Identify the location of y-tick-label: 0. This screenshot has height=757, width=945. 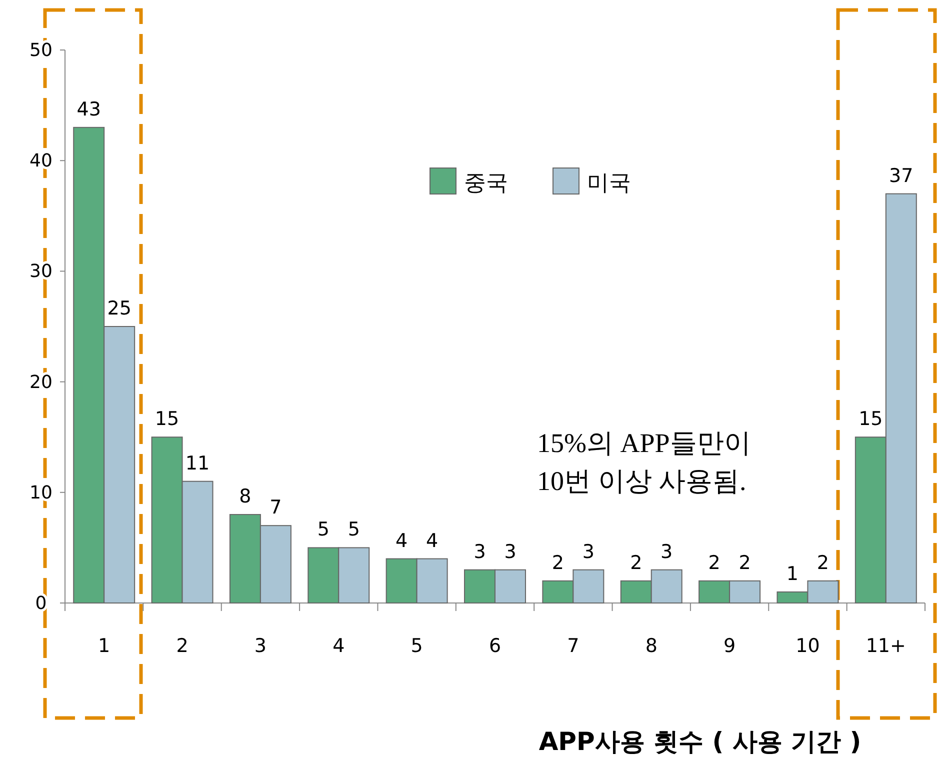
(41, 603).